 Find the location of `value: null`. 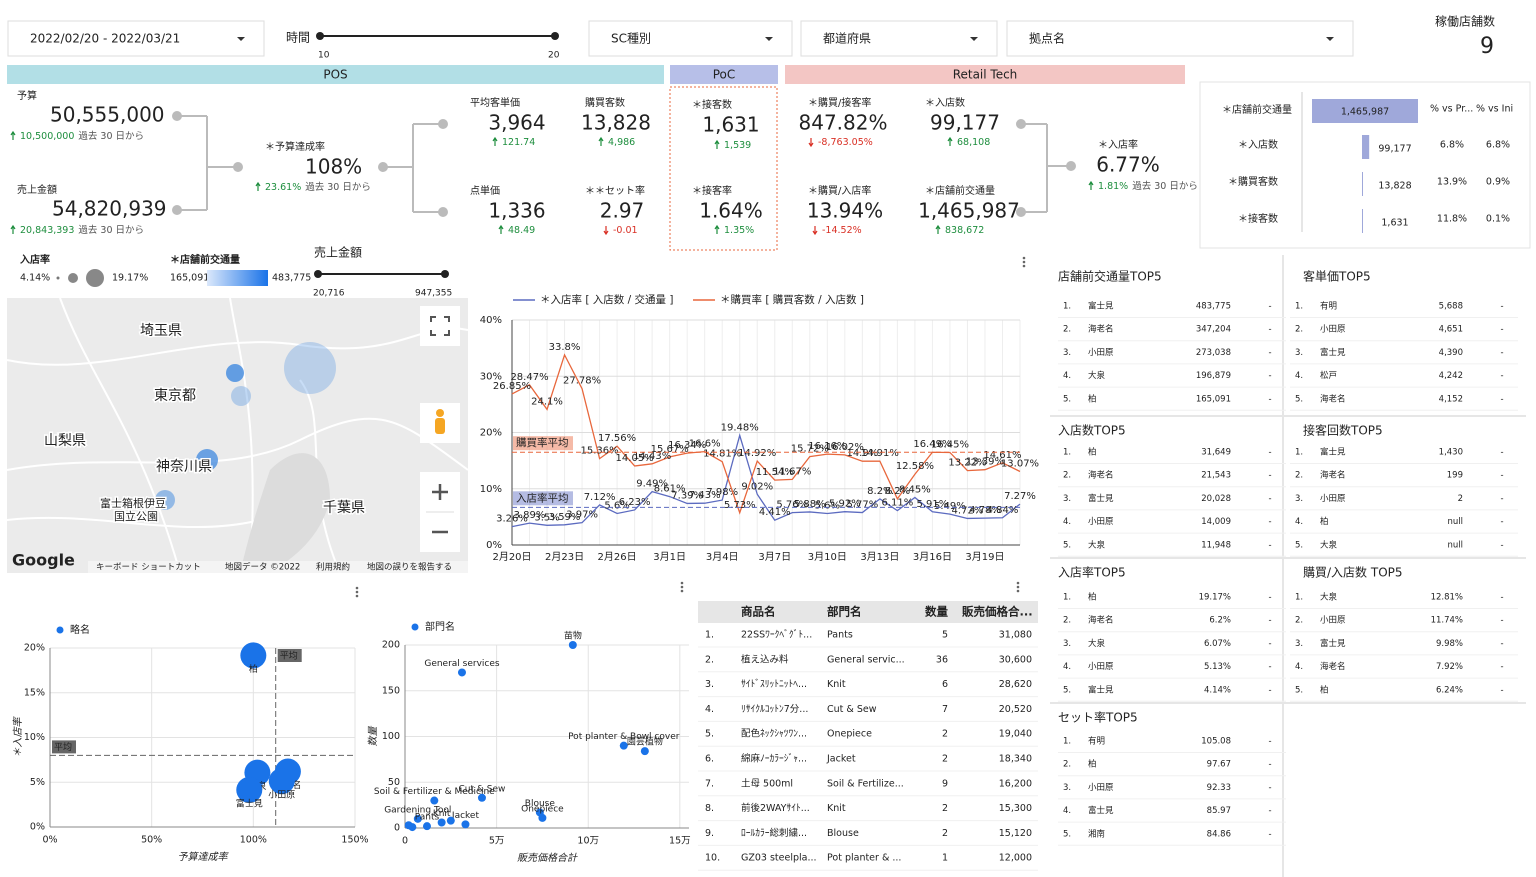

value: null is located at coordinates (1456, 545).